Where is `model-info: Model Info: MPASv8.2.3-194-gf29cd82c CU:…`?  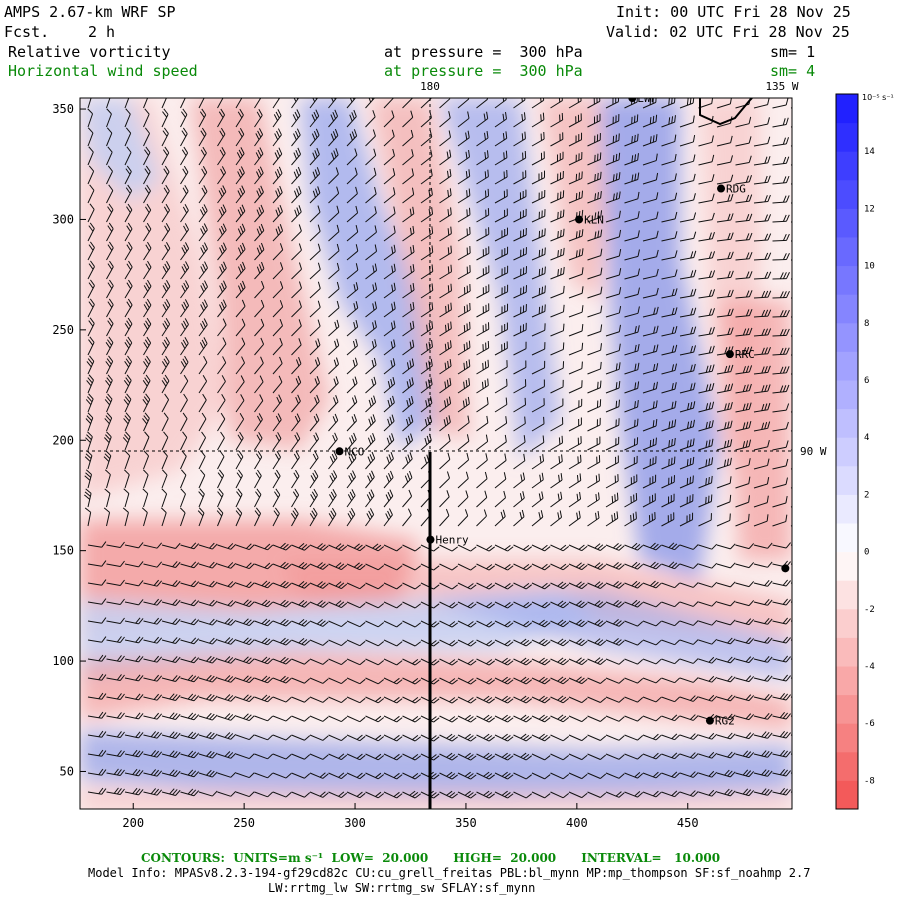 model-info: Model Info: MPASv8.2.3-194-gf29cd82c CU:… is located at coordinates (449, 873).